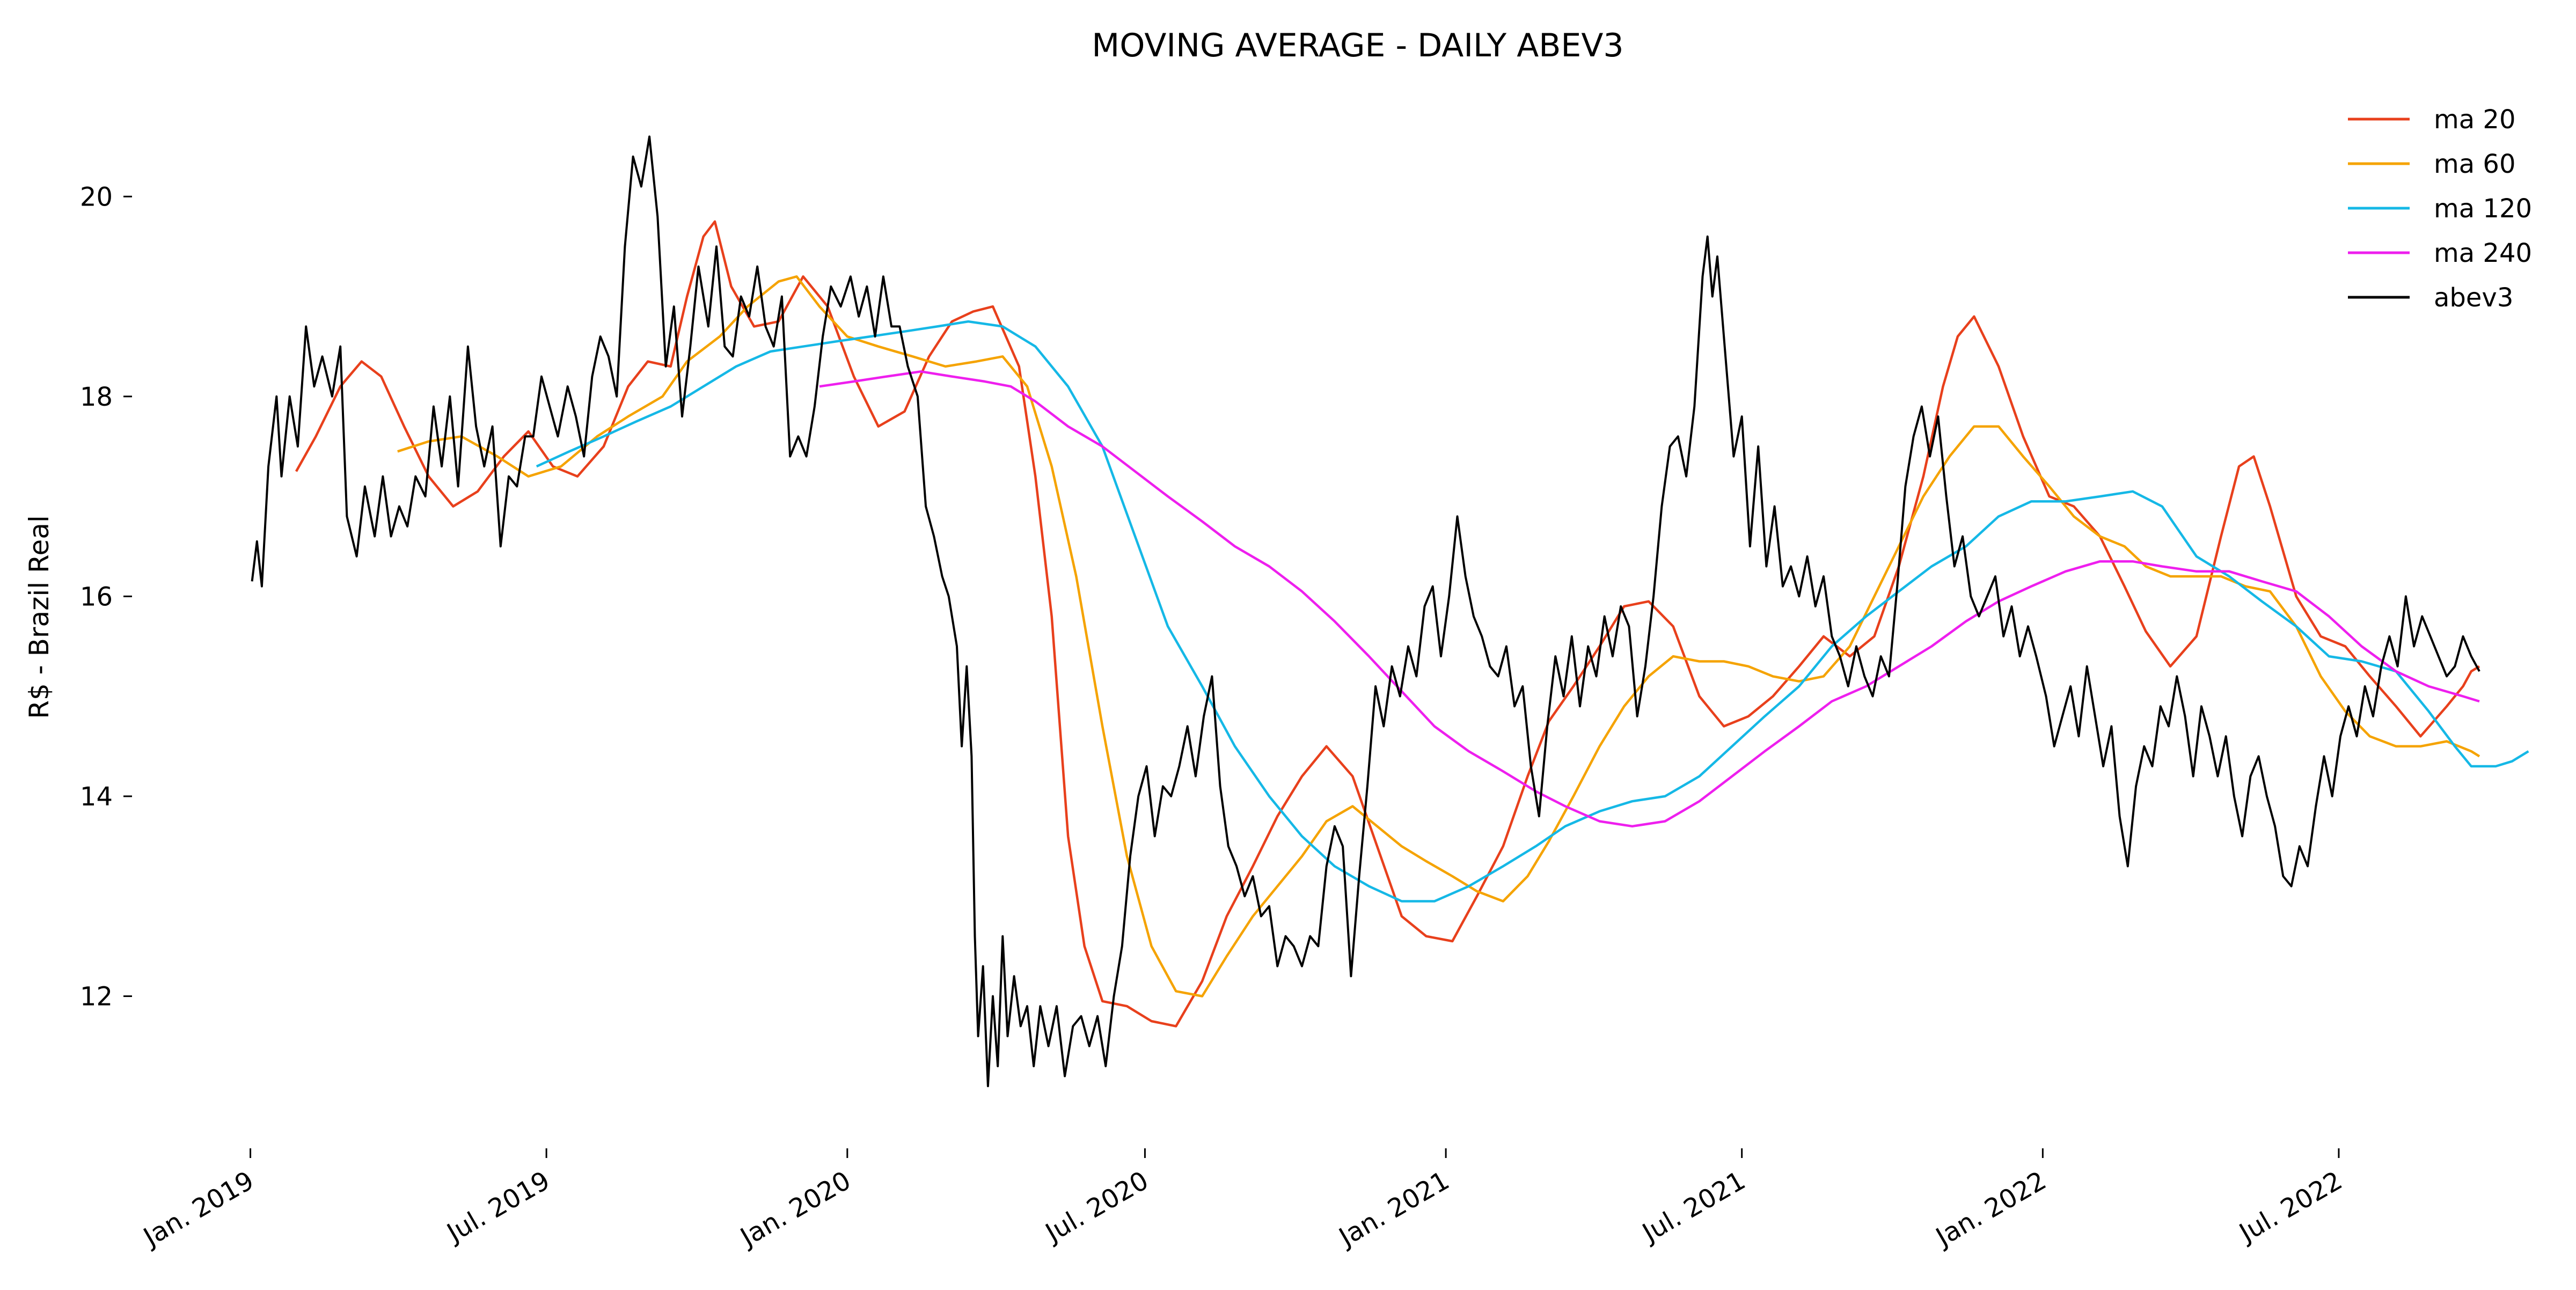 The image size is (2576, 1290). Describe the element at coordinates (795, 1209) in the screenshot. I see `x-tick-label: Jan. 2020` at that location.